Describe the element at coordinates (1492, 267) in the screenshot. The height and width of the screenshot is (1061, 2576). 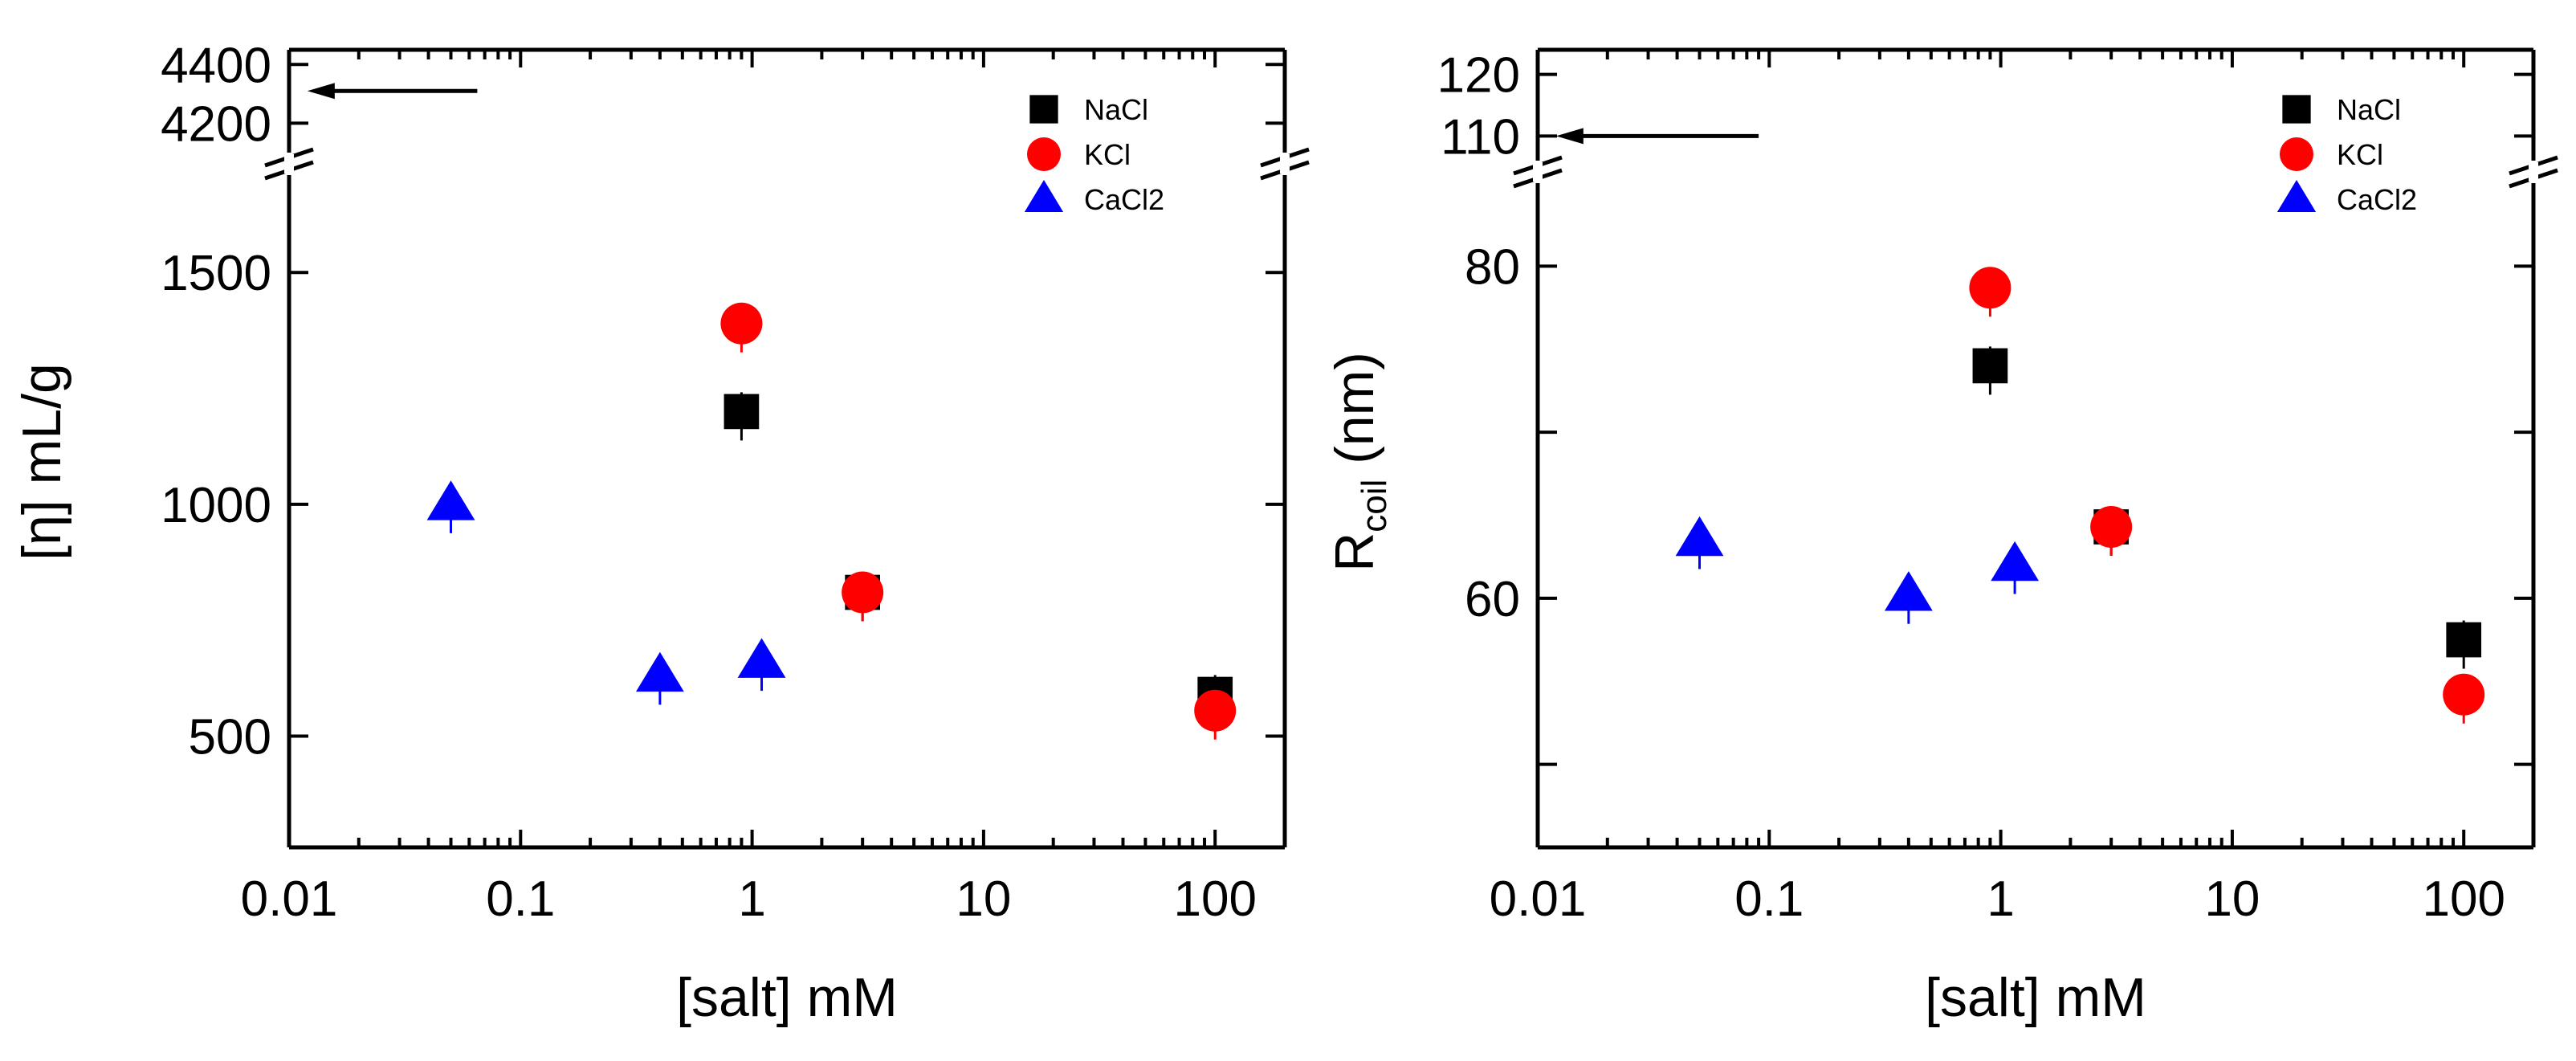
I see `y-tick-label: 80` at that location.